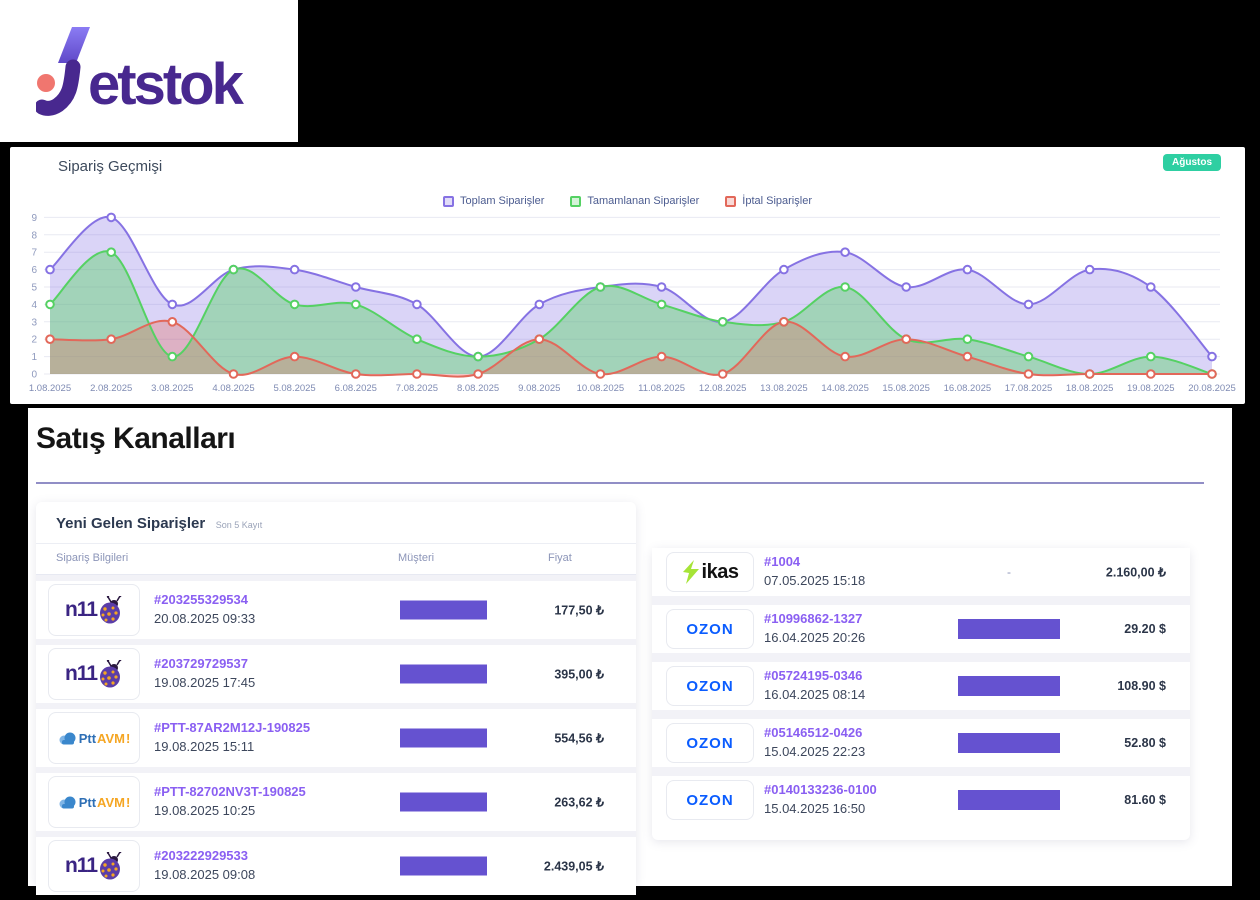 The height and width of the screenshot is (900, 1260). Describe the element at coordinates (230, 791) in the screenshot. I see `order-number-link: #PTT-82702NV3T-190825` at that location.